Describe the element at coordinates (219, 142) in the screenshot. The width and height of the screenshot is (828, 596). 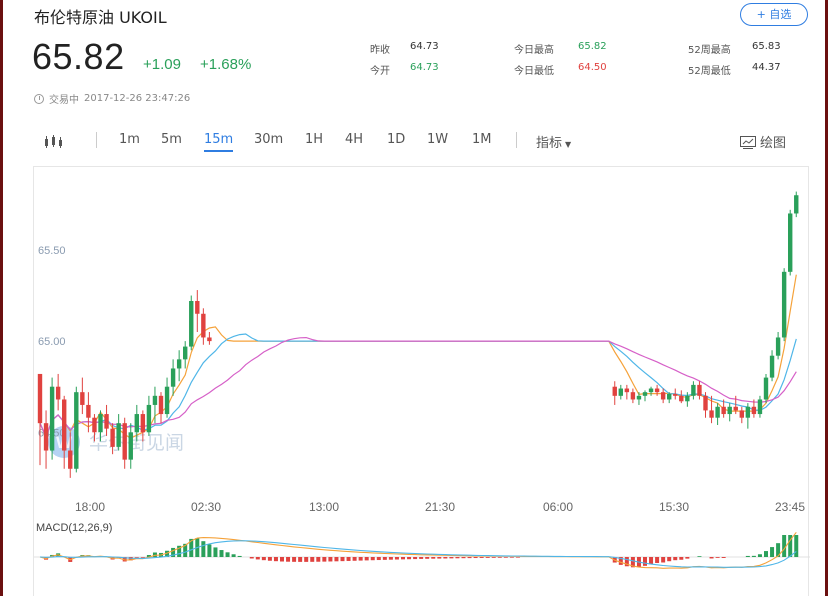
I see `interval-15m: 15m` at that location.